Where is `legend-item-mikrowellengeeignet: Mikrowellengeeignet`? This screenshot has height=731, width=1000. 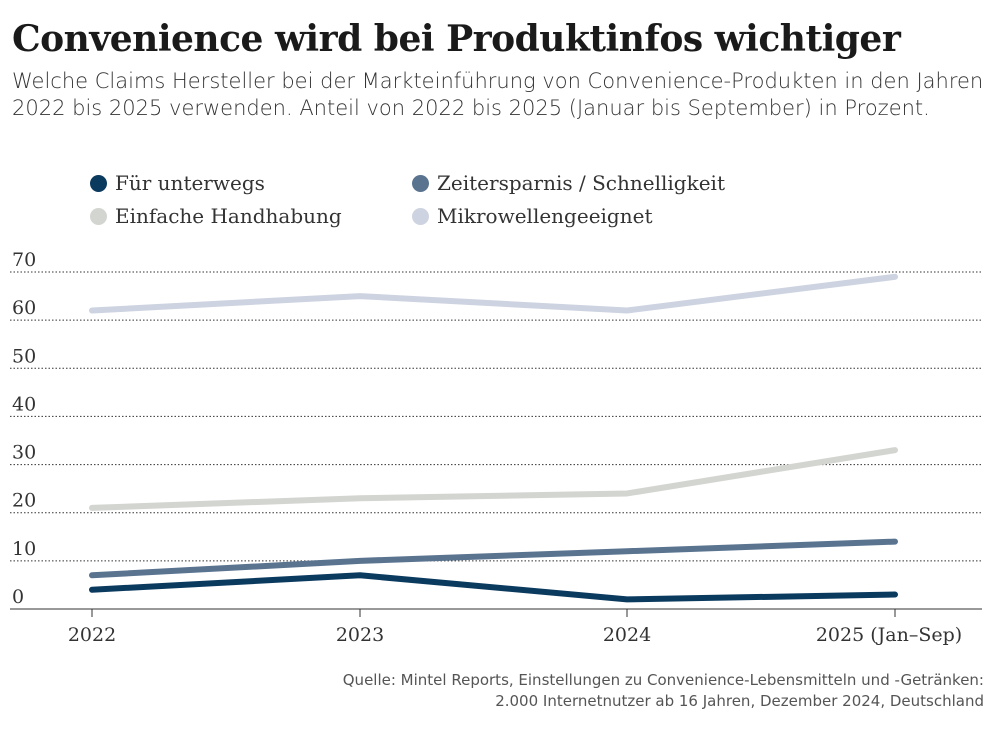 legend-item-mikrowellengeeignet: Mikrowellengeeignet is located at coordinates (532, 216).